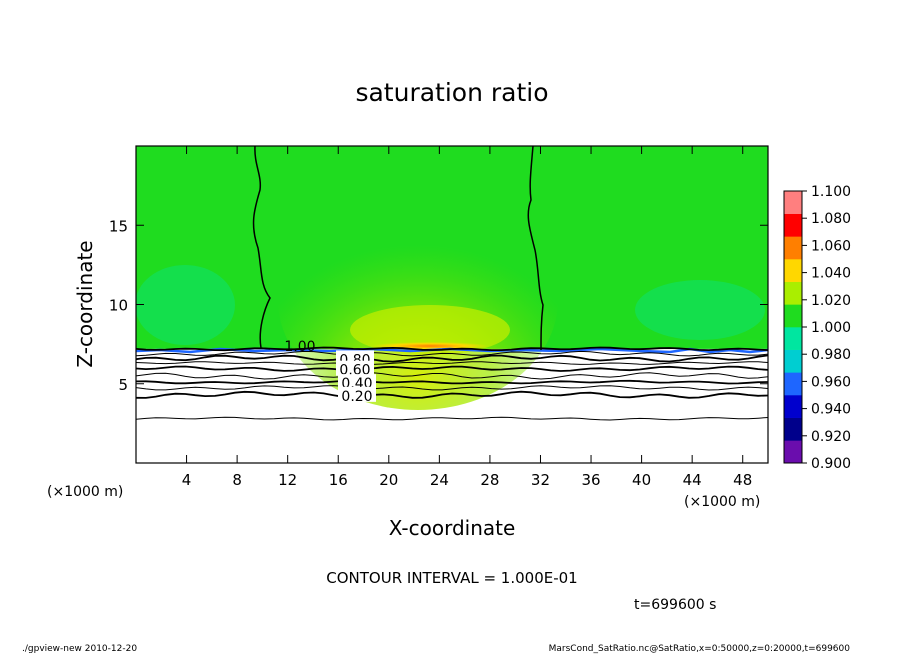 This screenshot has width=904, height=654. Describe the element at coordinates (831, 328) in the screenshot. I see `colorbar-label: 1.000` at that location.